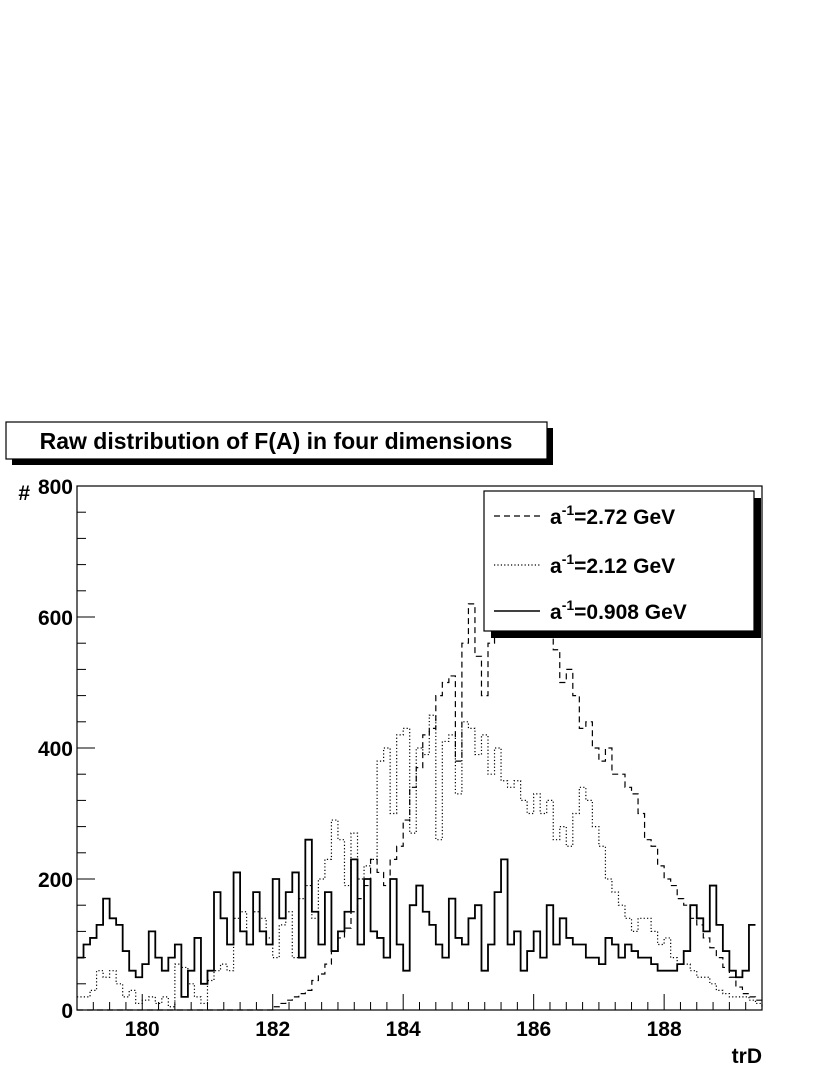  I want to click on legend-label-3: a-1=0.908 GeV, so click(618, 610).